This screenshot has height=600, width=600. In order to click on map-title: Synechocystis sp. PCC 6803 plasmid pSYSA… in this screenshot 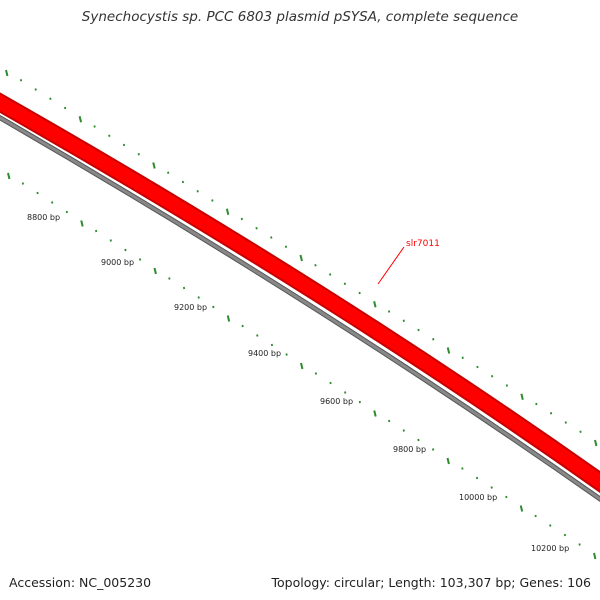, I will do `click(300, 17)`.